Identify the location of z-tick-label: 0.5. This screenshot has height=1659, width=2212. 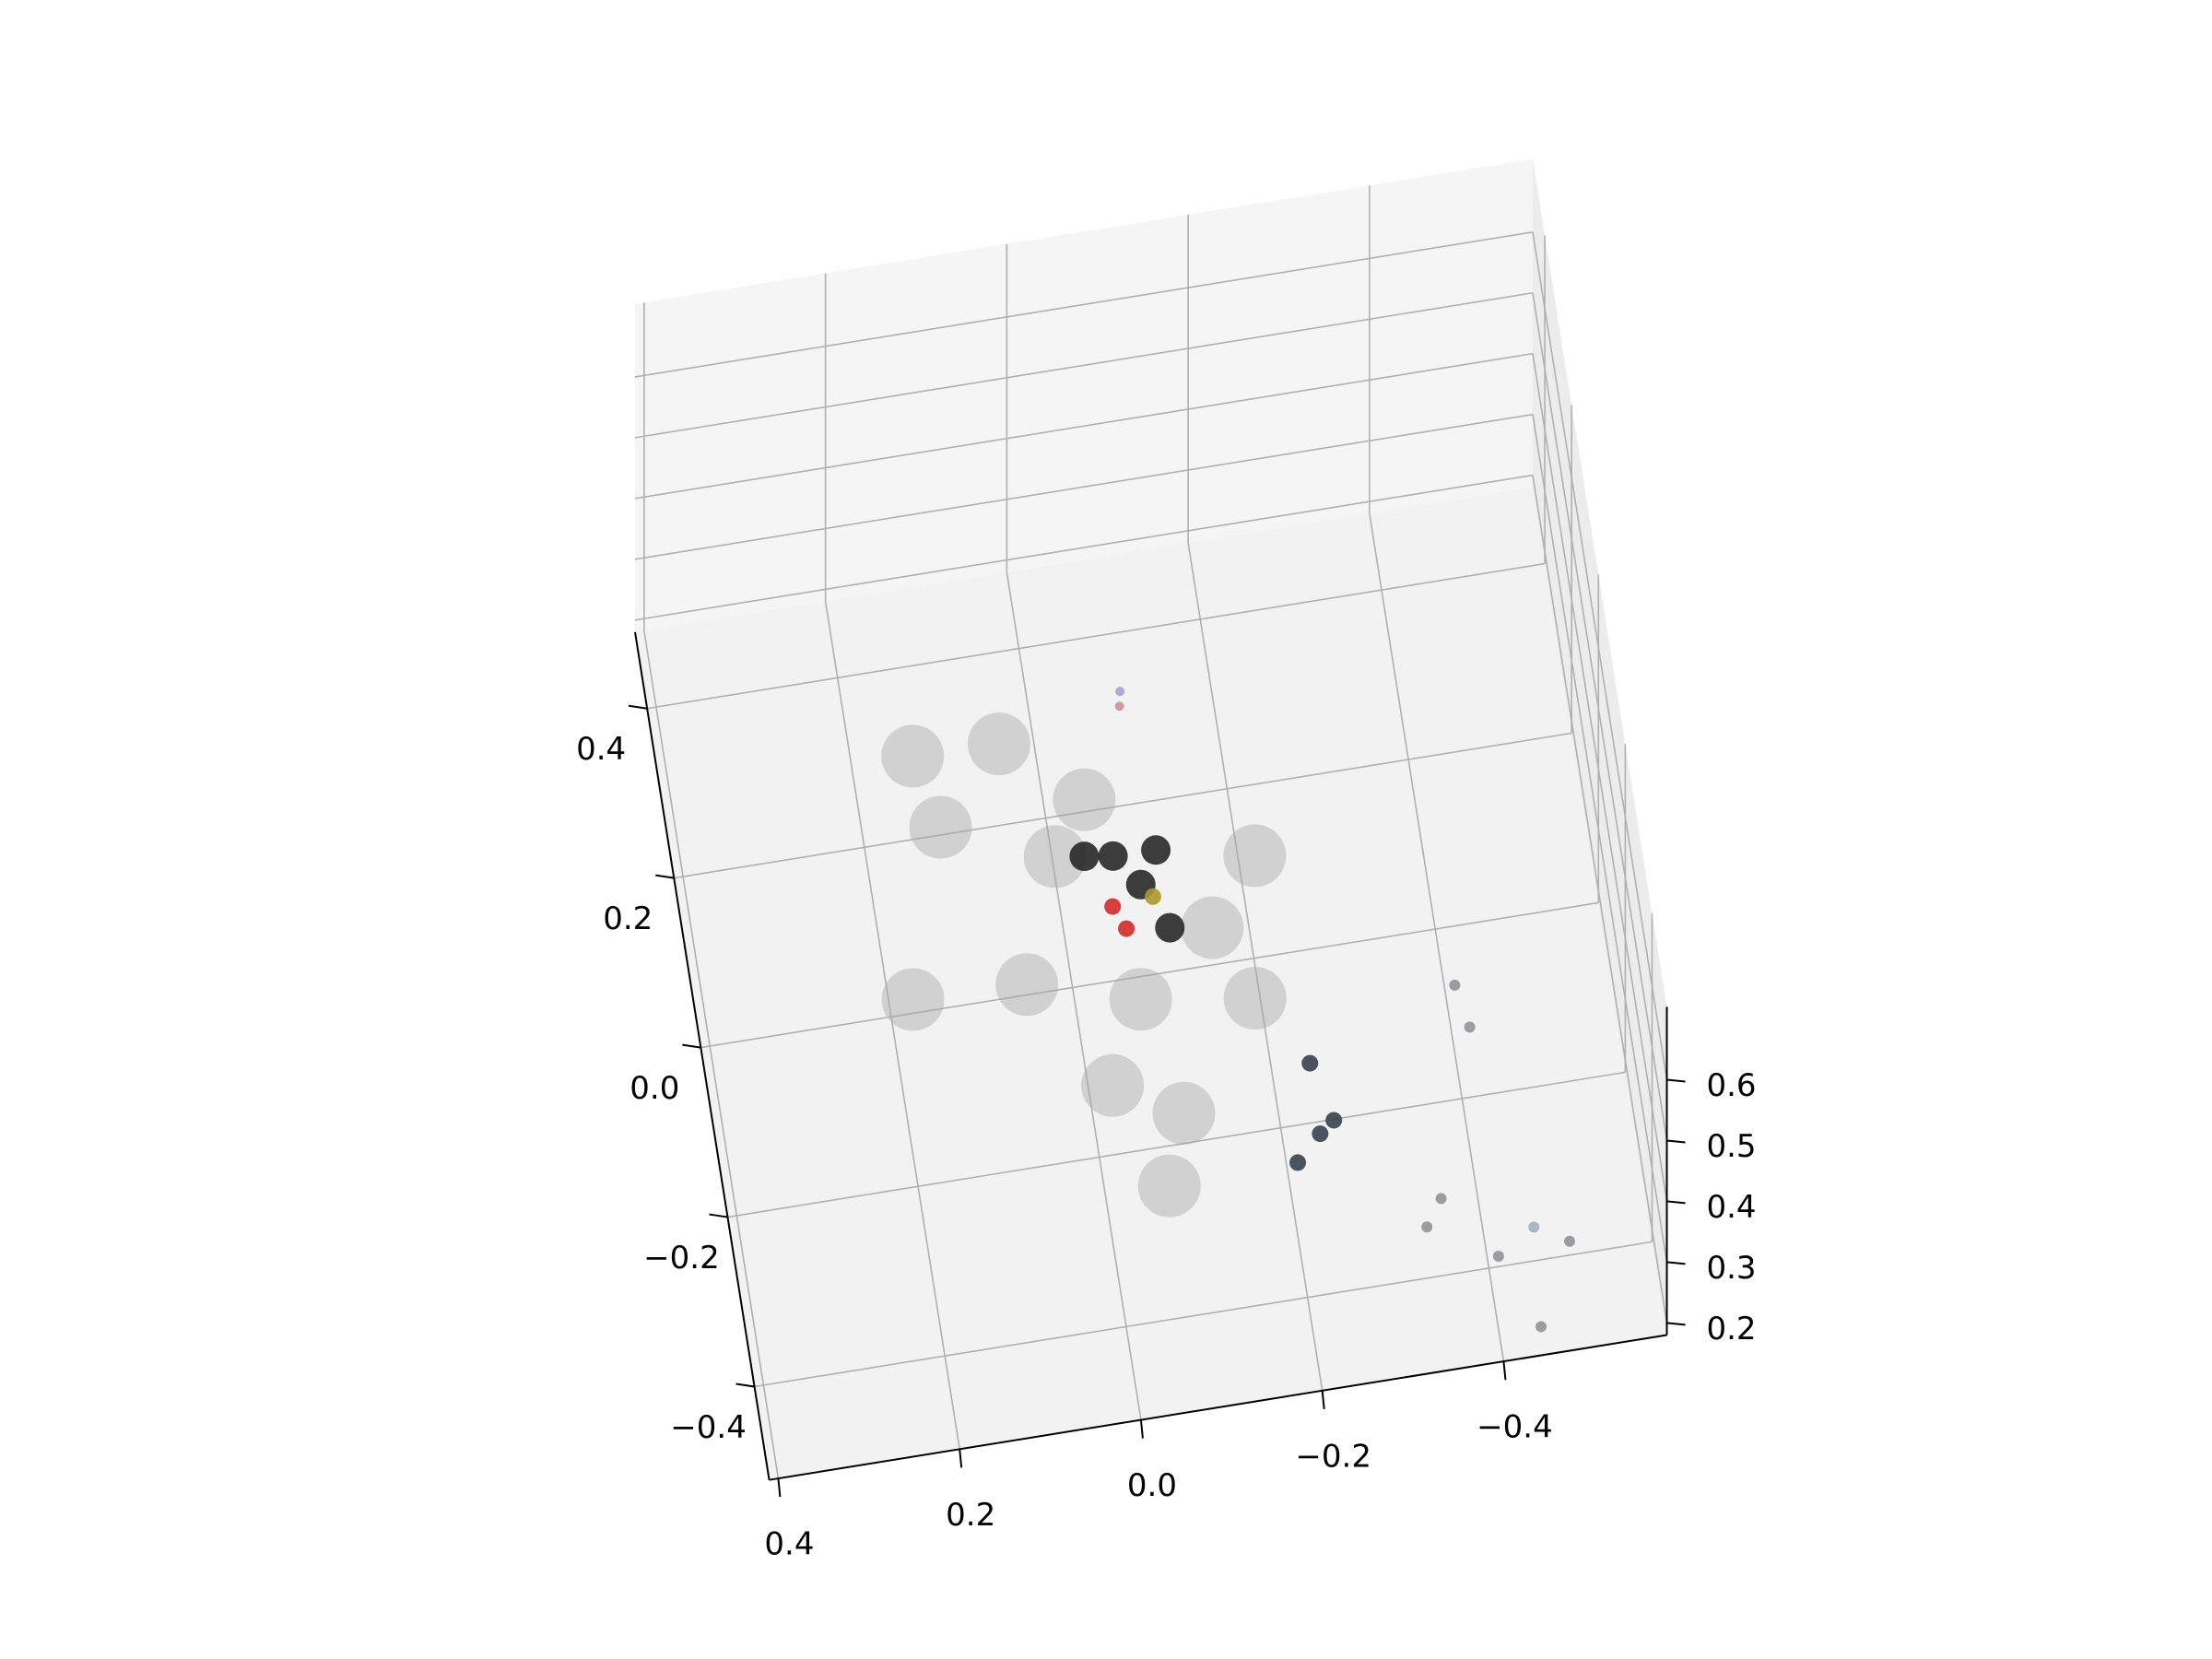
(1731, 1146).